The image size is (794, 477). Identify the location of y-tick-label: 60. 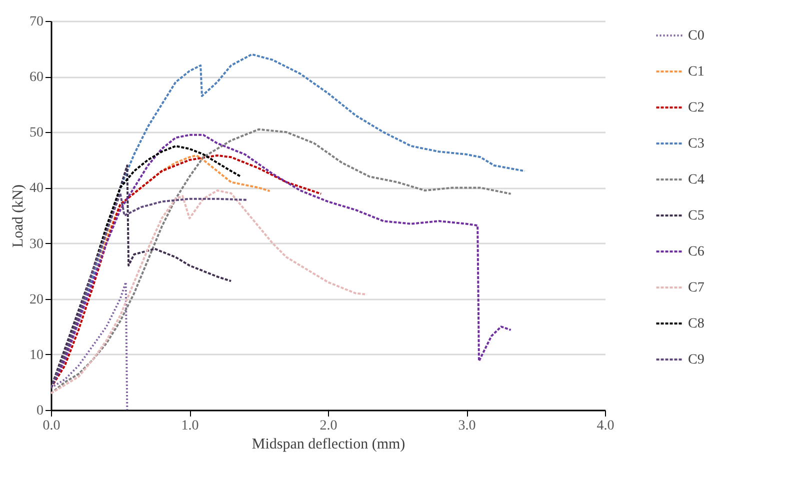
(37, 78).